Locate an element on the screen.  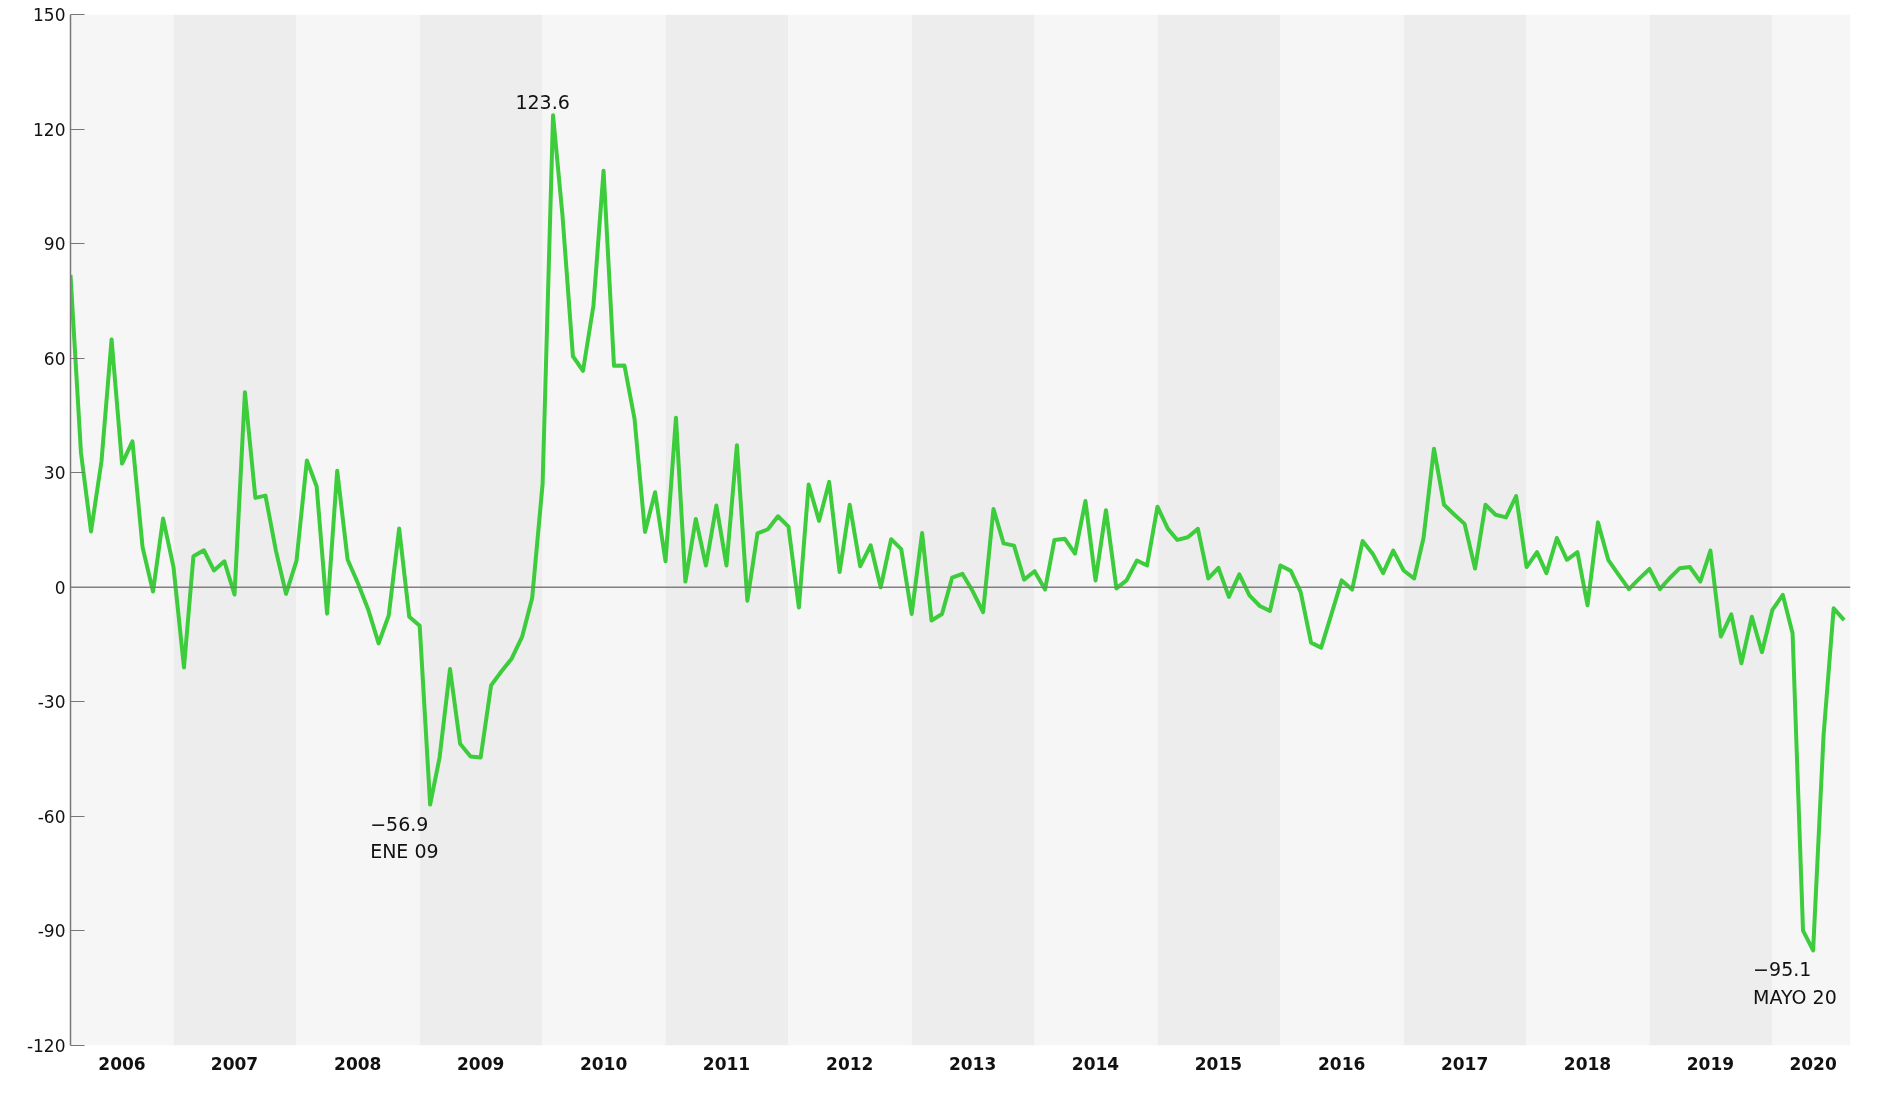
y-tick-label: 0 is located at coordinates (60, 587).